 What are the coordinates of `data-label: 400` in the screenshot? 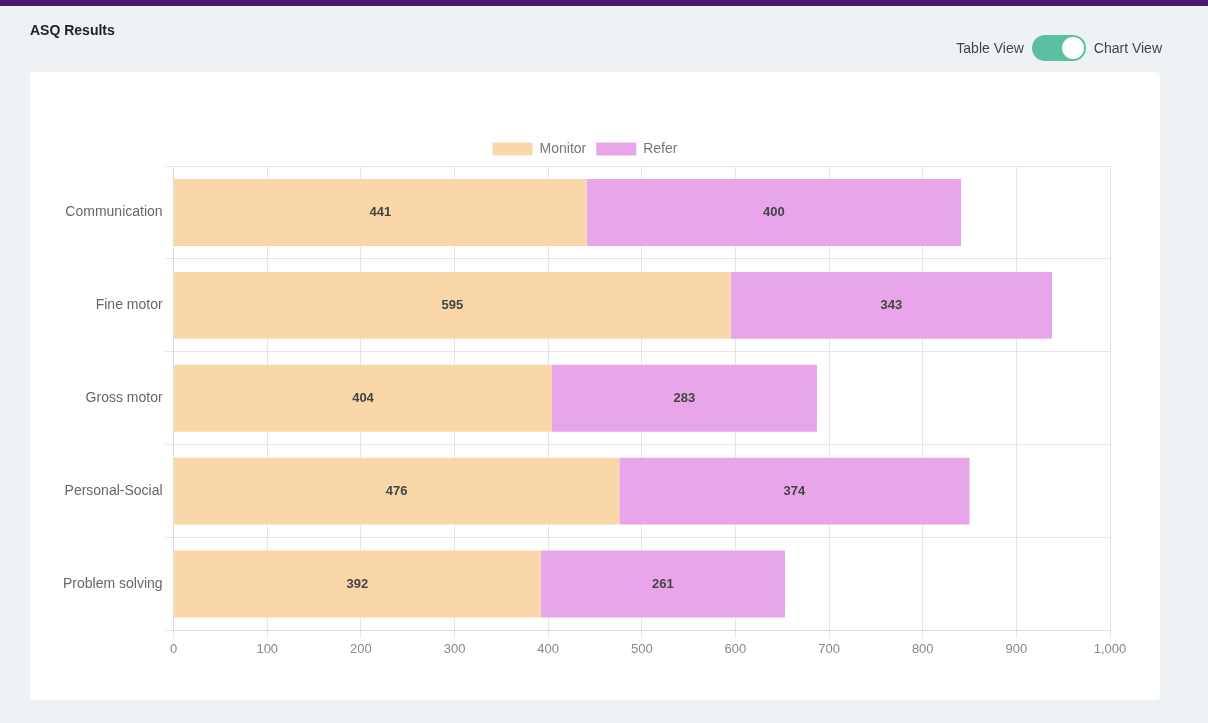 It's located at (773, 212).